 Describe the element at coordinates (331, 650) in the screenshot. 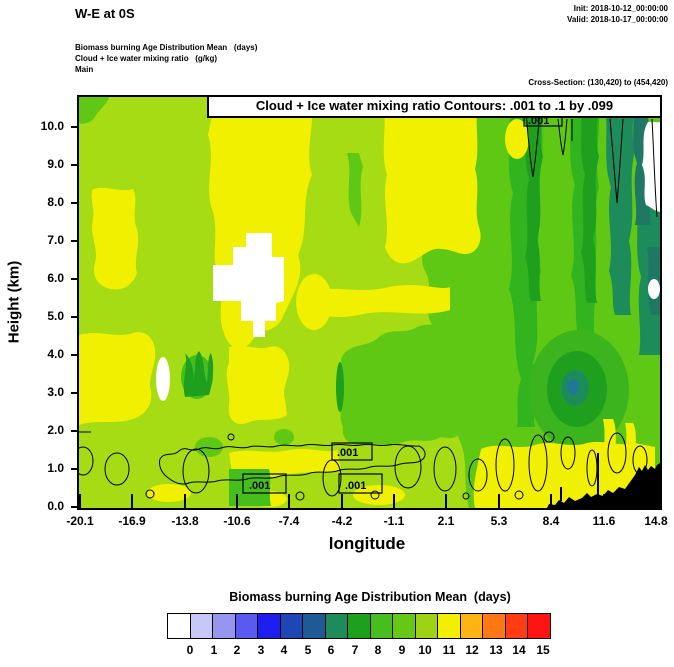

I see `colorbar-tick-label: 6` at that location.